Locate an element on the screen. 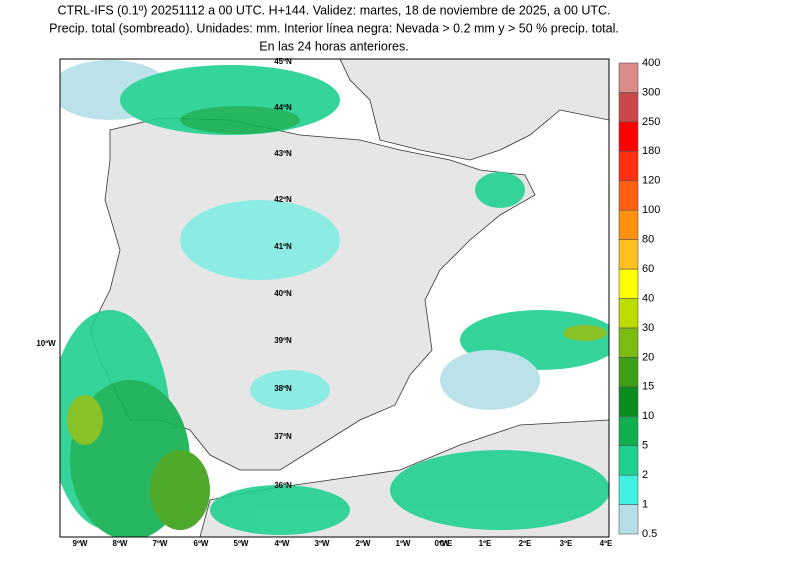 The image size is (800, 571). lon-label: 0ºE is located at coordinates (446, 543).